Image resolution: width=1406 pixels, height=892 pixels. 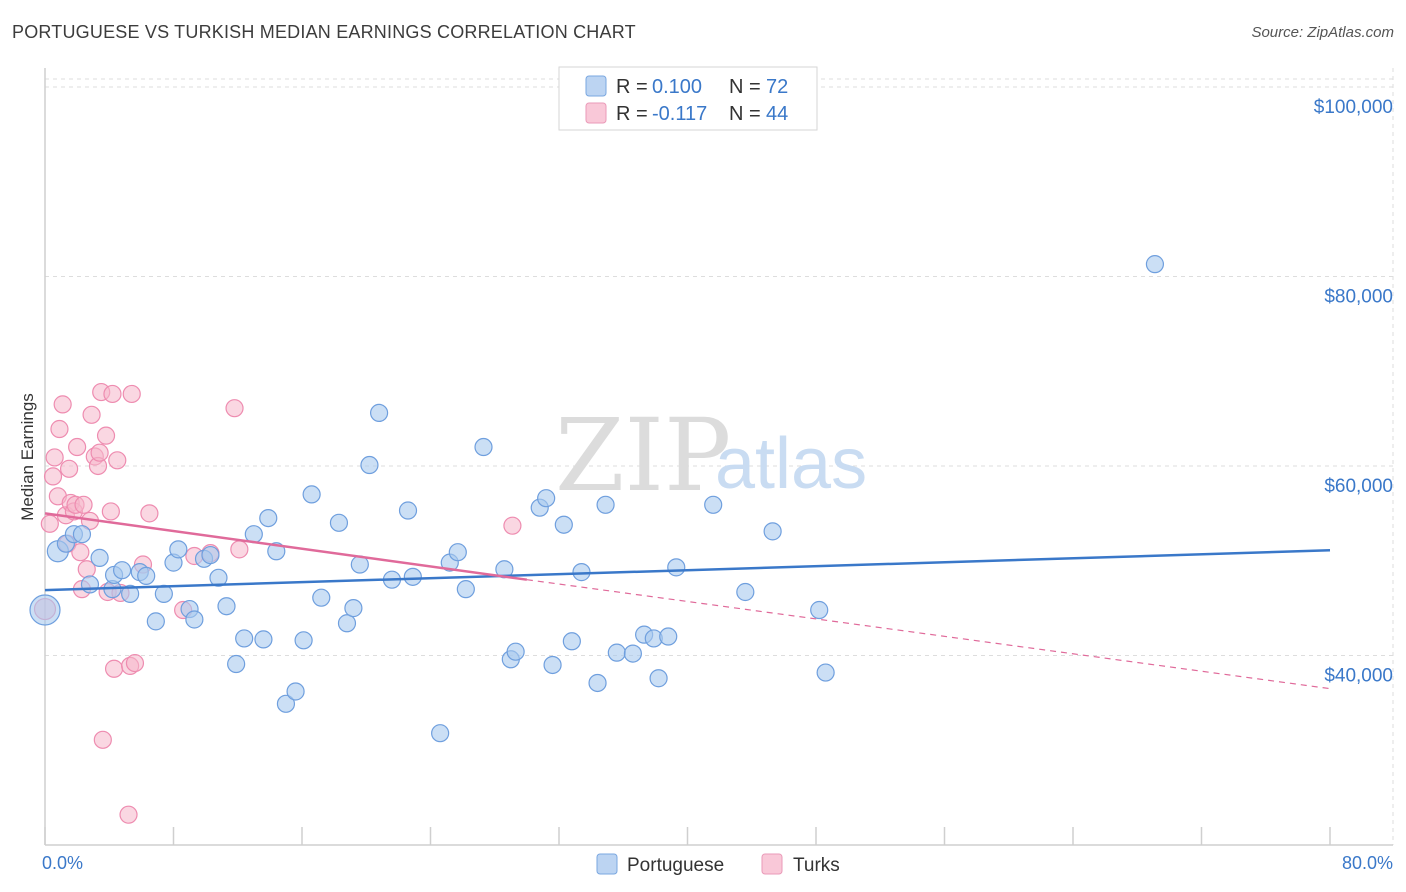 I want to click on source-credit: Source: ZipAtlas.com, so click(x=1322, y=32).